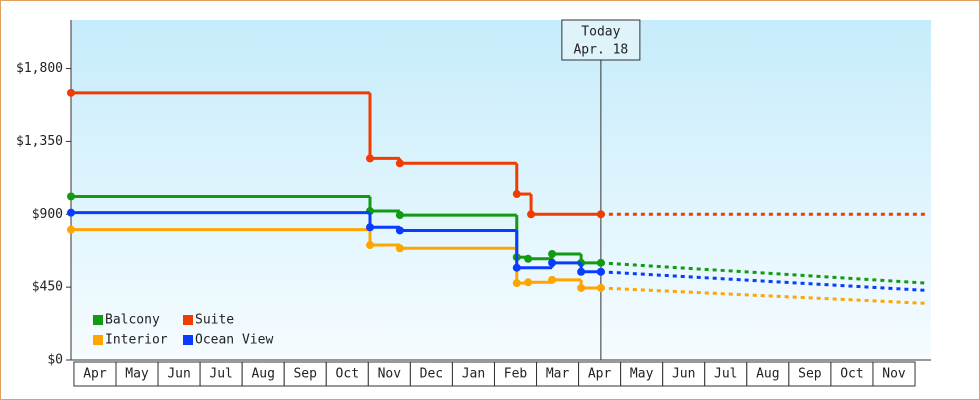 This screenshot has height=400, width=980. Describe the element at coordinates (600, 32) in the screenshot. I see `today-label: Today` at that location.